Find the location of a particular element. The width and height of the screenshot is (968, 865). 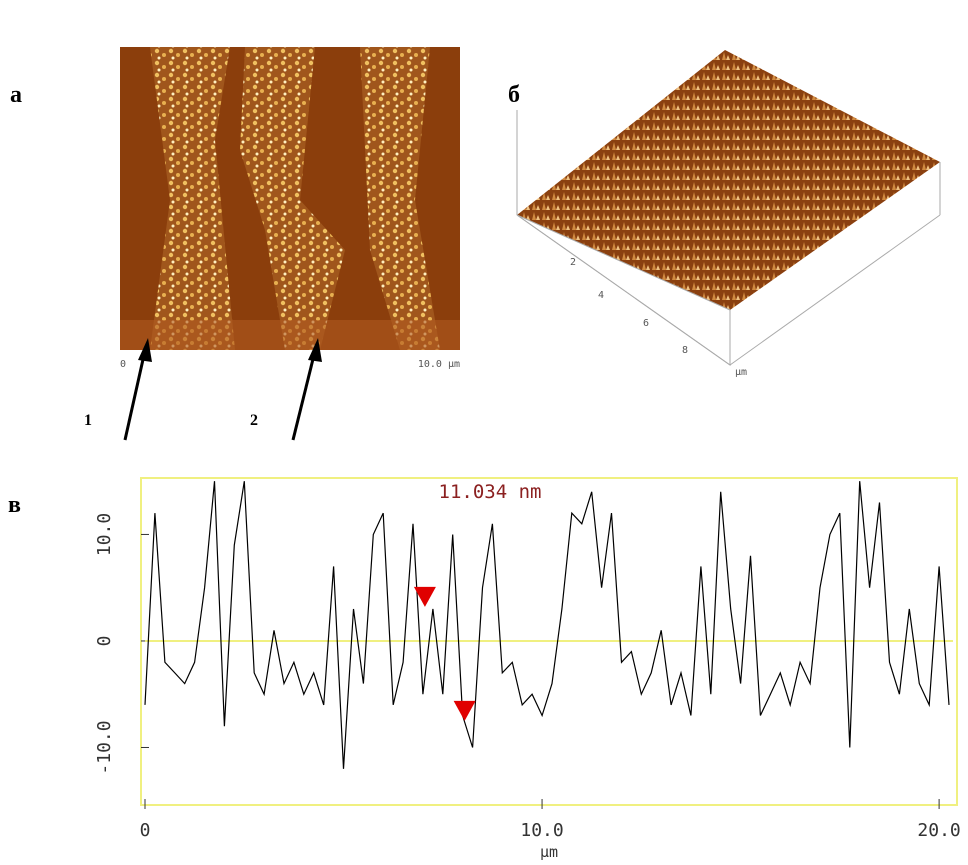

image-axis-label: 8 is located at coordinates (685, 350).